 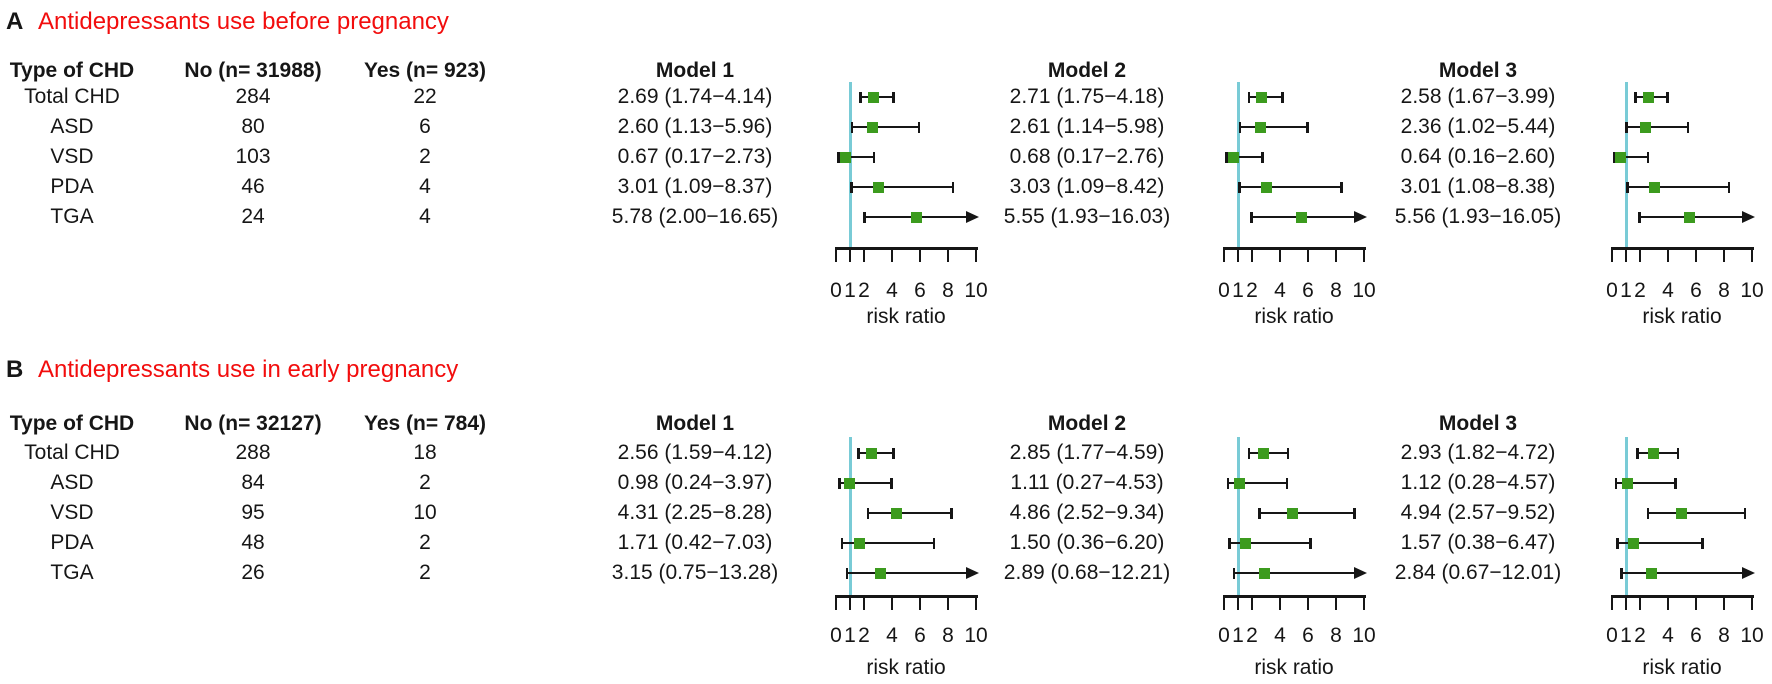 What do you see at coordinates (1087, 542) in the screenshot?
I see `row-model-2-estimate: 1.50 (0.36−6.20)` at bounding box center [1087, 542].